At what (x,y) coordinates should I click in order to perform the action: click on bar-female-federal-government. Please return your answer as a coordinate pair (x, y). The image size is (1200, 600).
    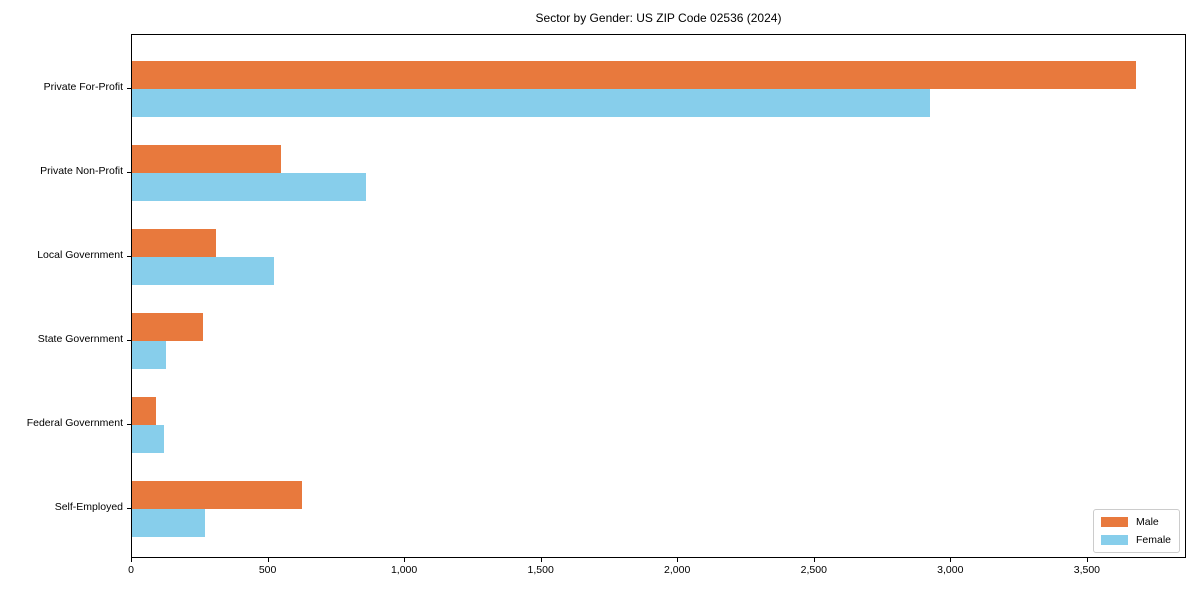
    Looking at the image, I should click on (148, 439).